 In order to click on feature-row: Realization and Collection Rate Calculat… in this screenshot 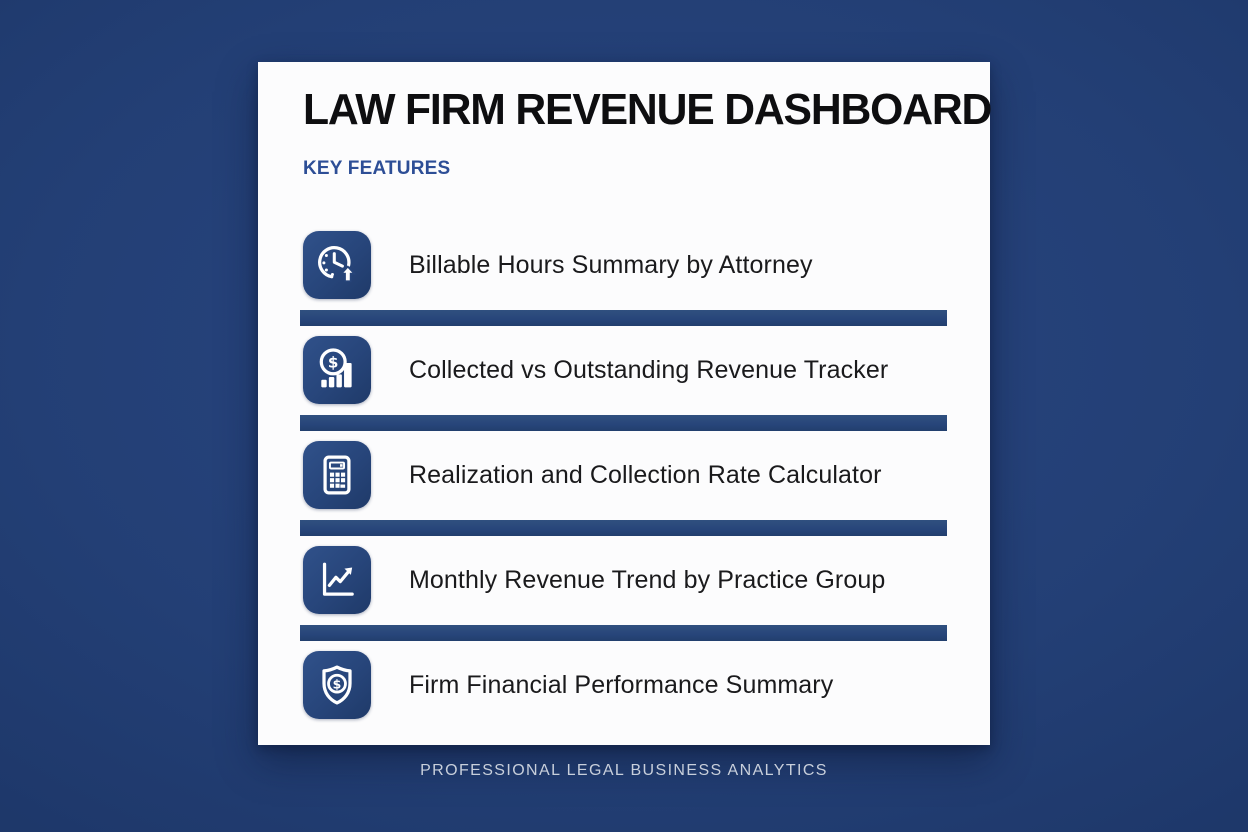, I will do `click(624, 475)`.